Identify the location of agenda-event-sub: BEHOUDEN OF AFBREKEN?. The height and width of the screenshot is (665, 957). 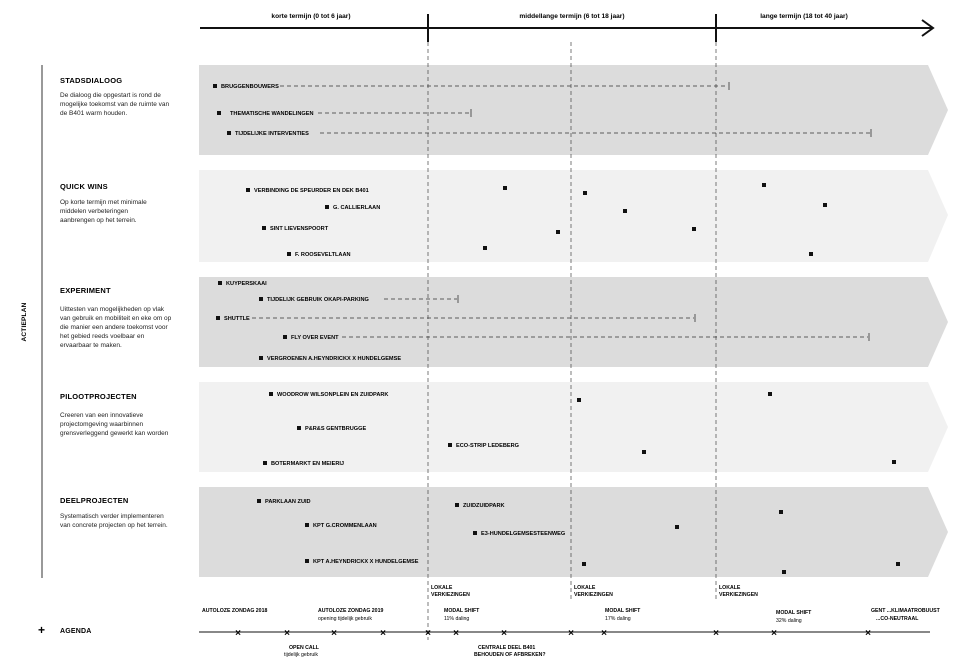
(510, 655).